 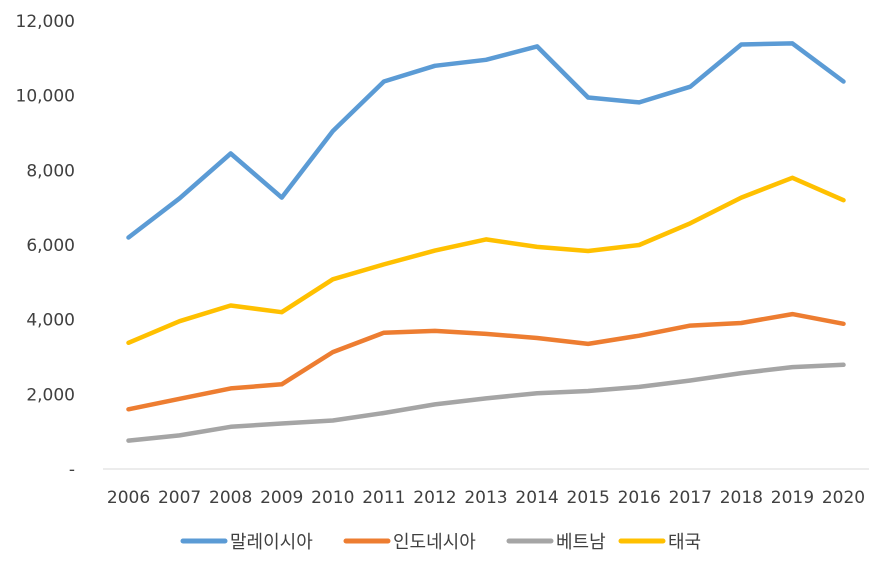 I want to click on y-axis: - 2,000 4,000 6,000 8,000 10,000 12,000, so click(x=45, y=246).